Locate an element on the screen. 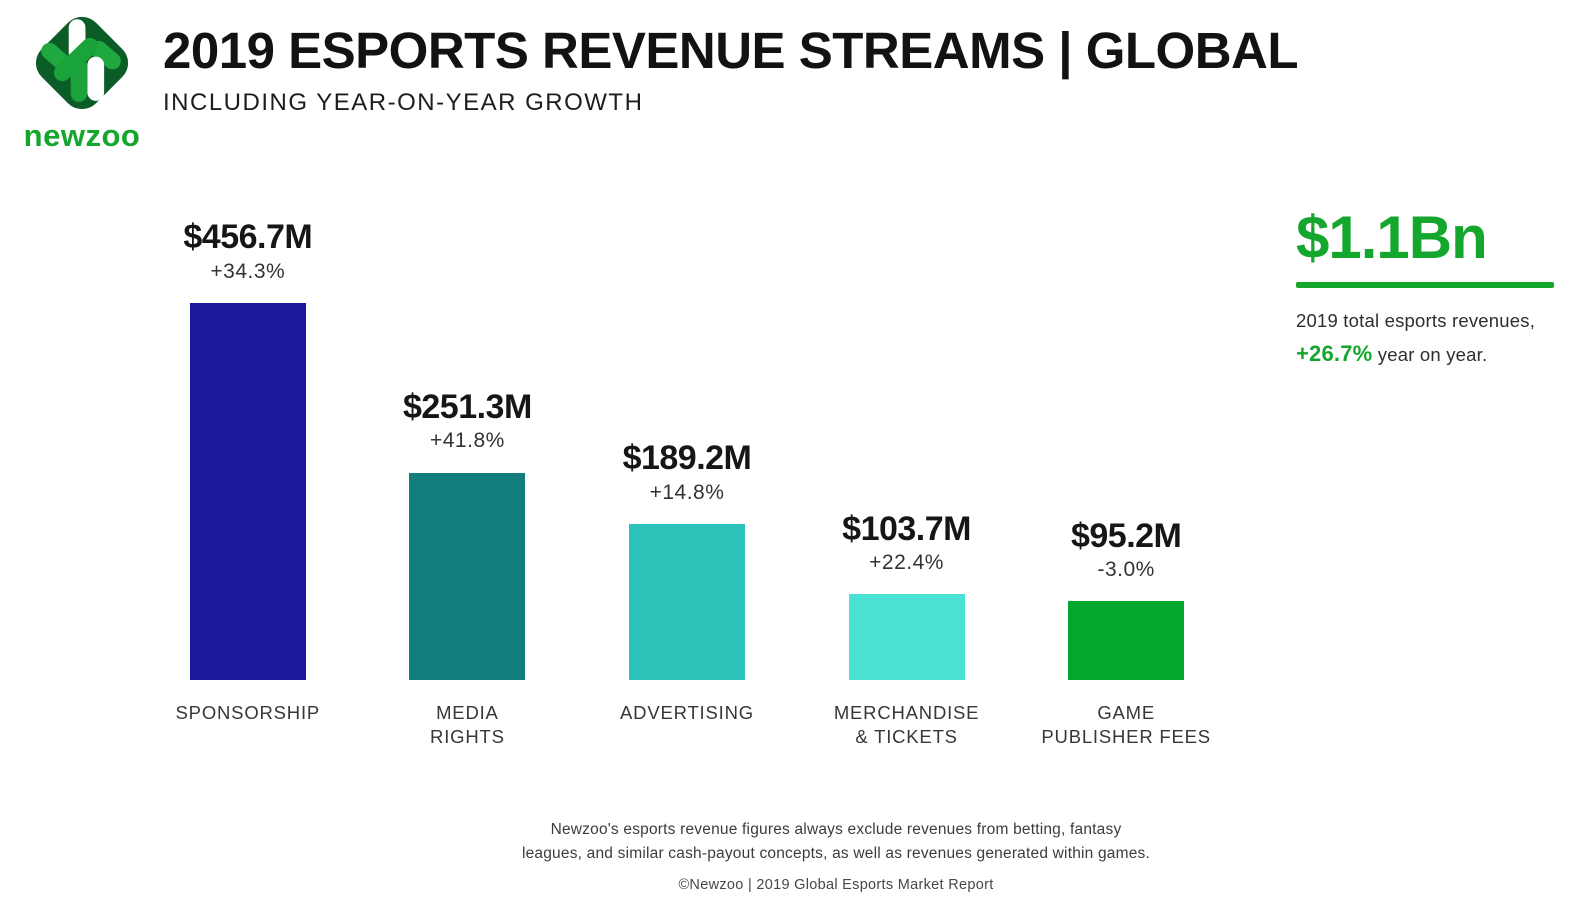 The image size is (1596, 919). bar-stack: $456.7M +34.3% is located at coordinates (248, 445).